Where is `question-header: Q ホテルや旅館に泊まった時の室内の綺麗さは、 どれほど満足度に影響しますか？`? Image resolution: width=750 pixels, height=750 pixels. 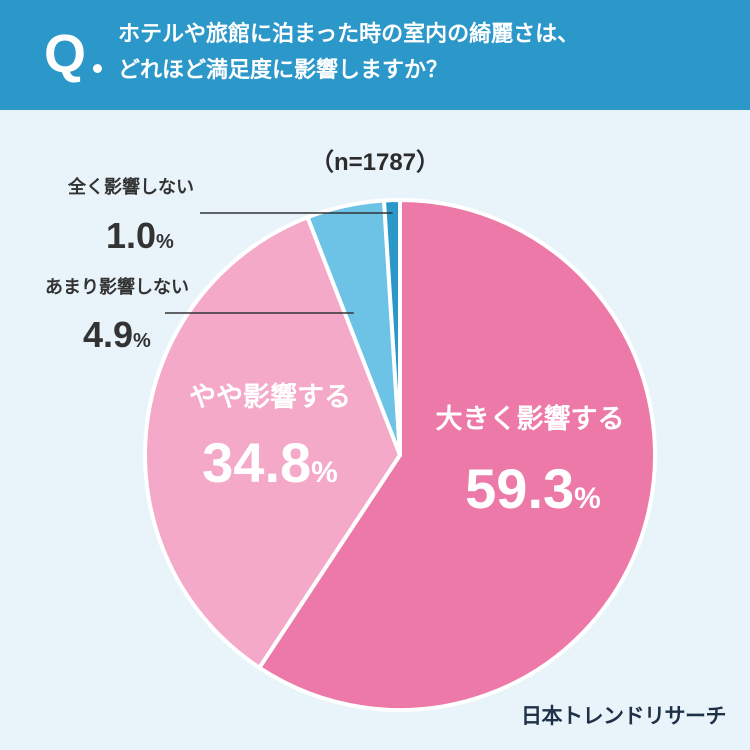
question-header: Q ホテルや旅館に泊まった時の室内の綺麗さは、 どれほど満足度に影響しますか？ is located at coordinates (375, 55).